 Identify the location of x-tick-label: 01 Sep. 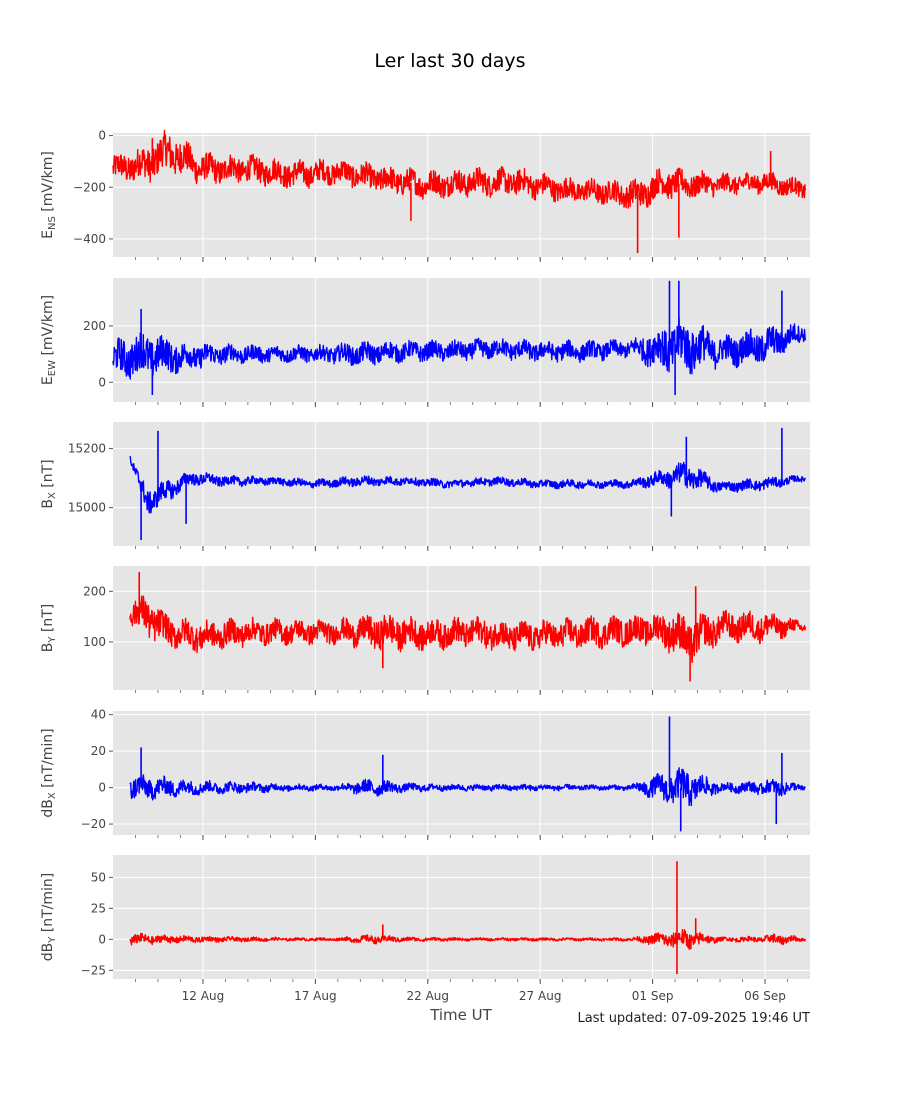
(653, 996).